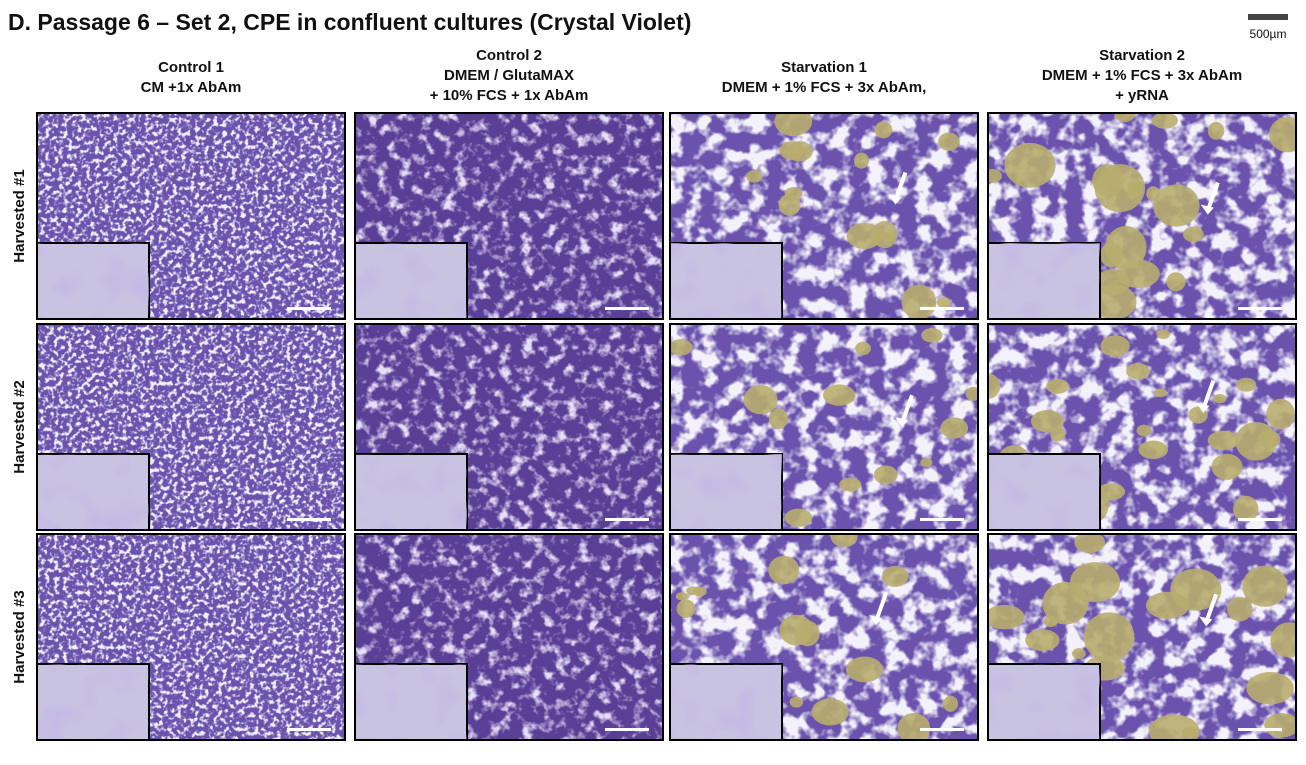  Describe the element at coordinates (1142, 75) in the screenshot. I see `column-header: DMEM + 1% FCS + 3x AbAm` at that location.